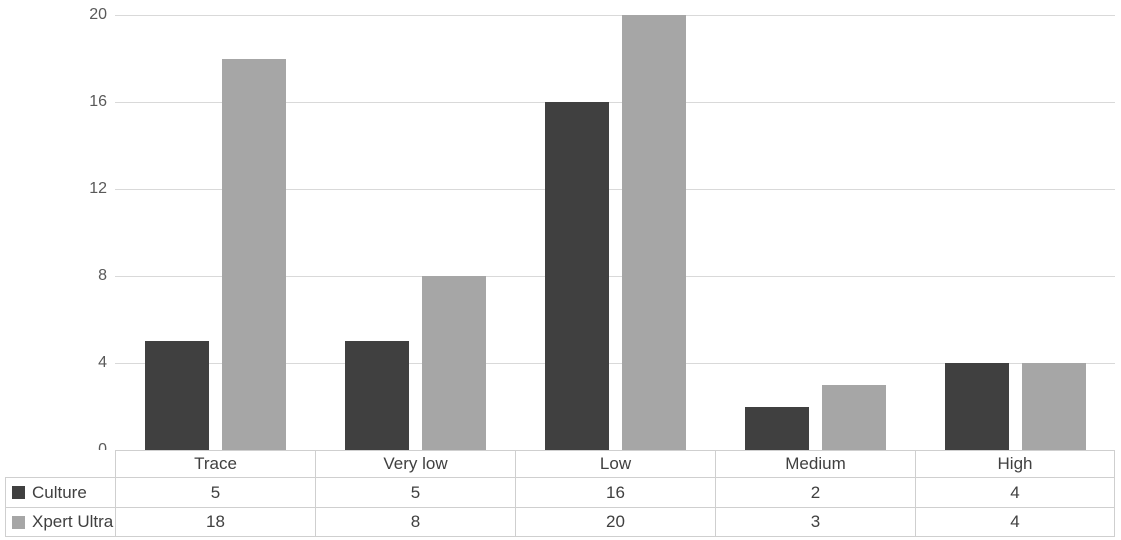 The image size is (1121, 540). I want to click on bar-group-low, so click(615, 232).